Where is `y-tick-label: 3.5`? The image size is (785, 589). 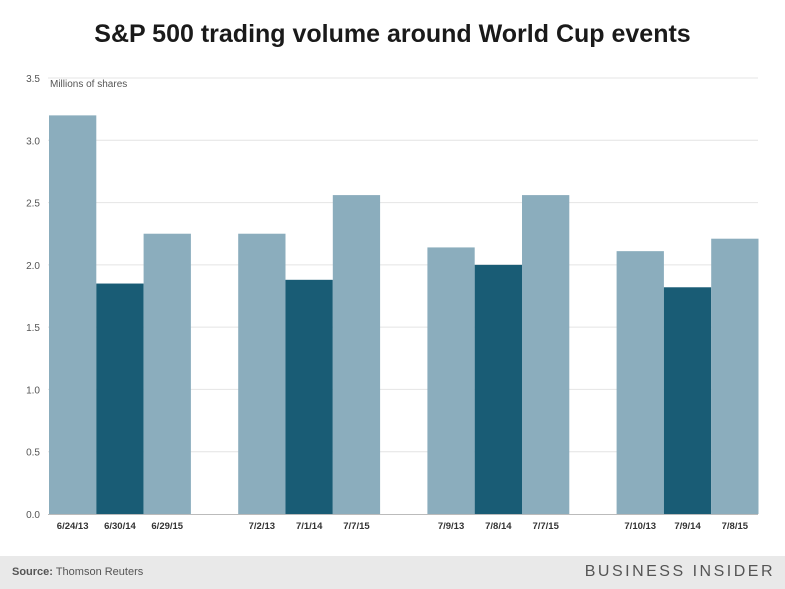 y-tick-label: 3.5 is located at coordinates (33, 79).